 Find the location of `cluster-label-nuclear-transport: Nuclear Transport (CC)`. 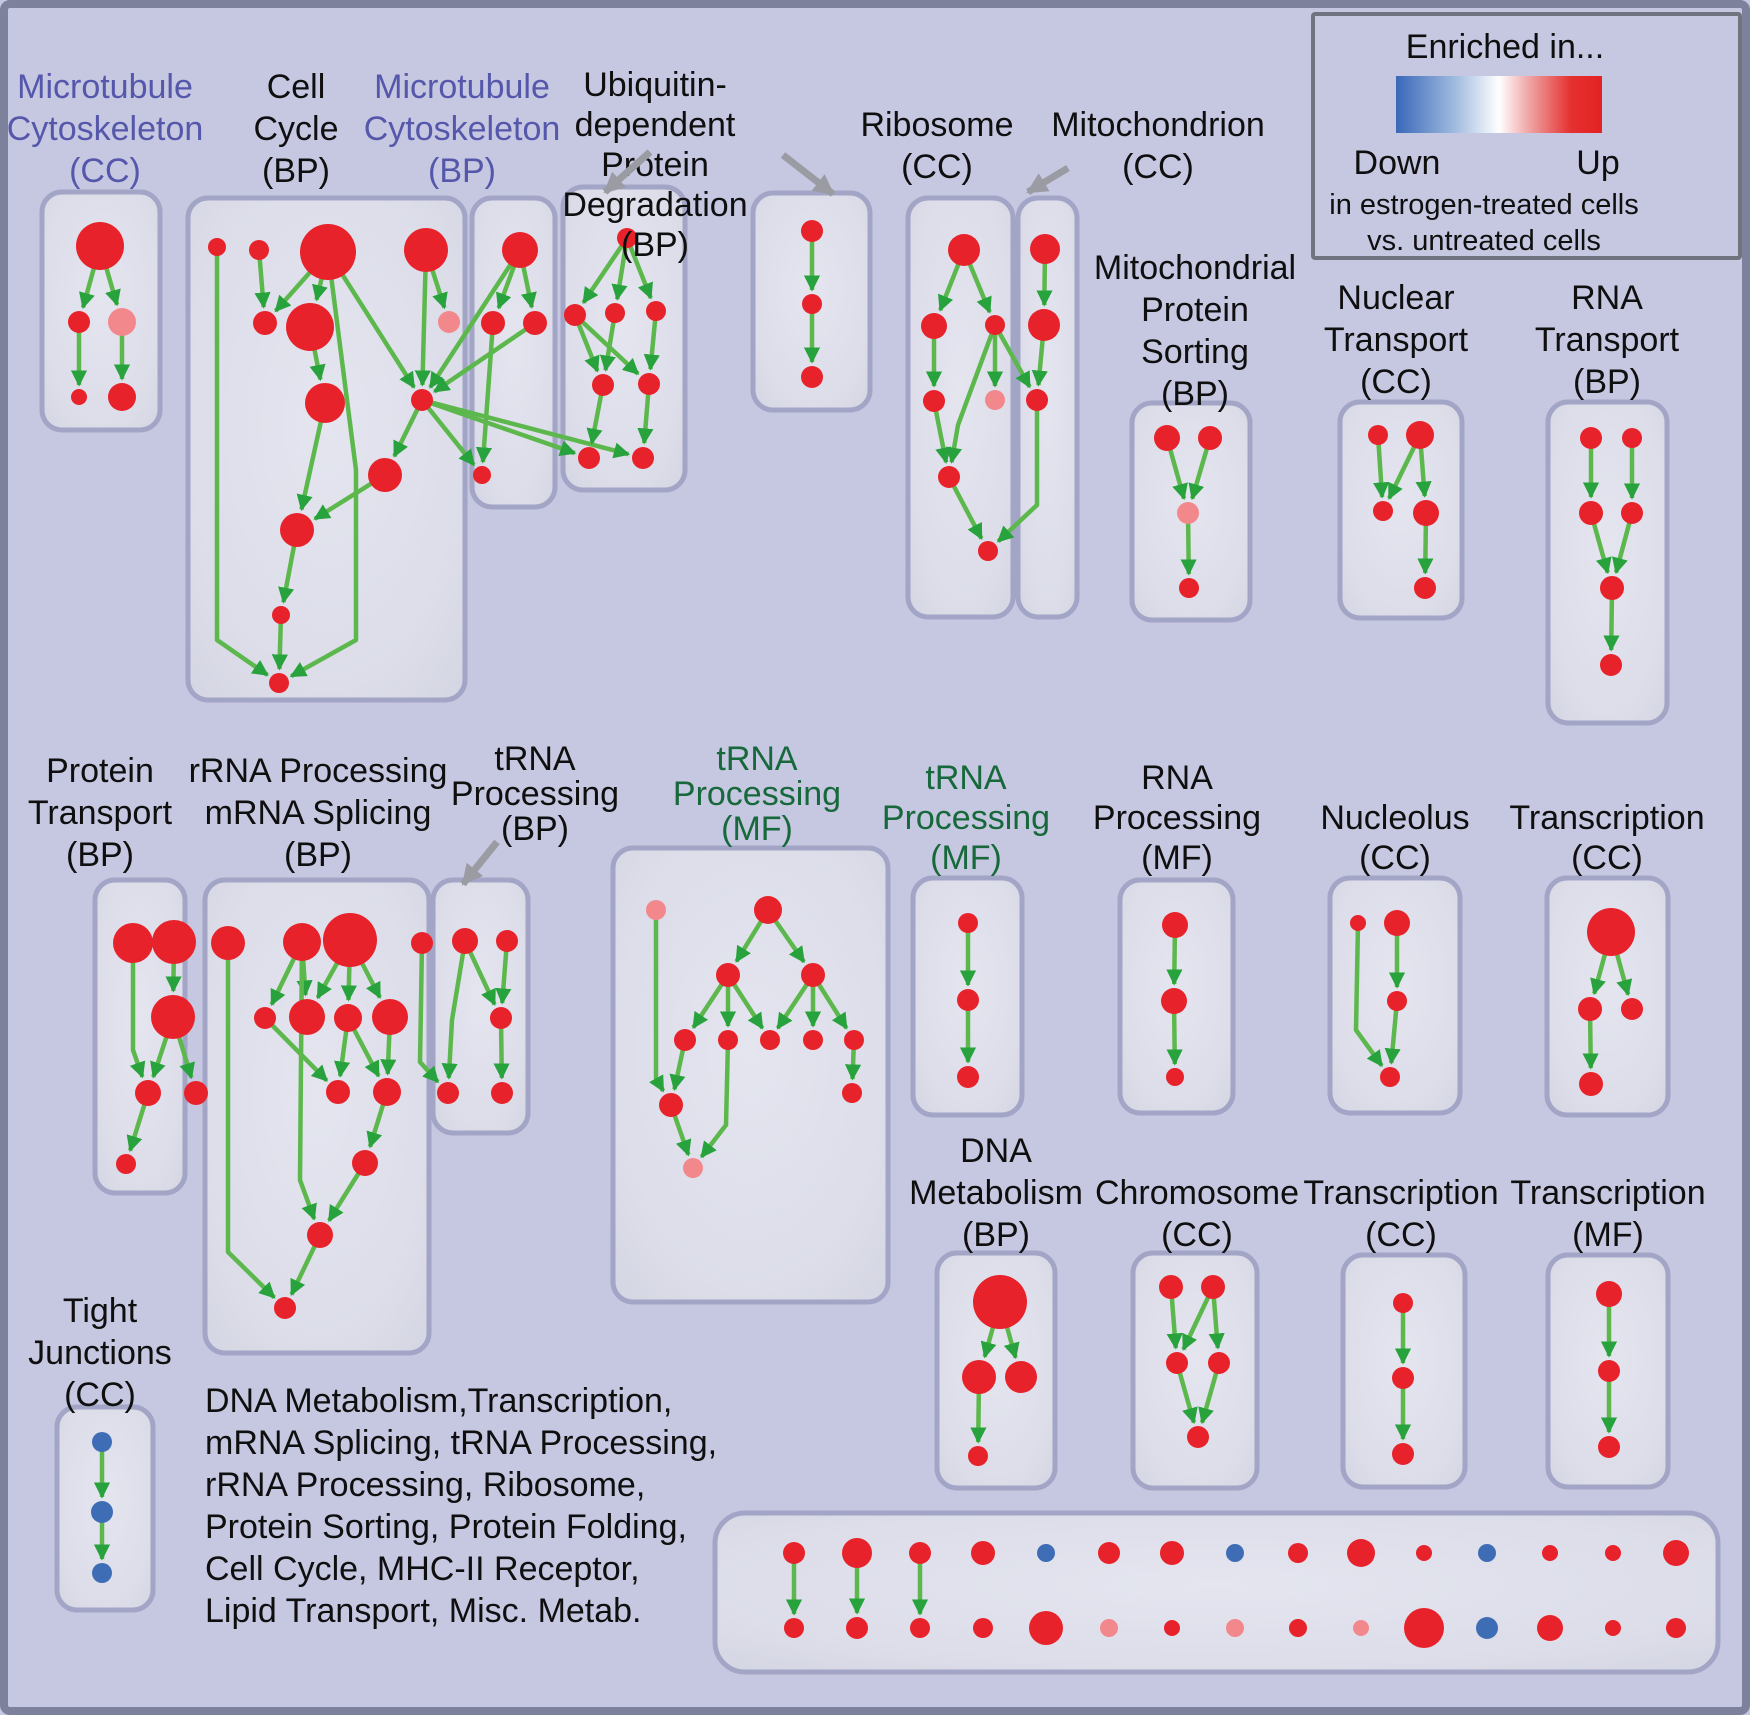

cluster-label-nuclear-transport: Nuclear Transport (CC) is located at coordinates (1396, 340).